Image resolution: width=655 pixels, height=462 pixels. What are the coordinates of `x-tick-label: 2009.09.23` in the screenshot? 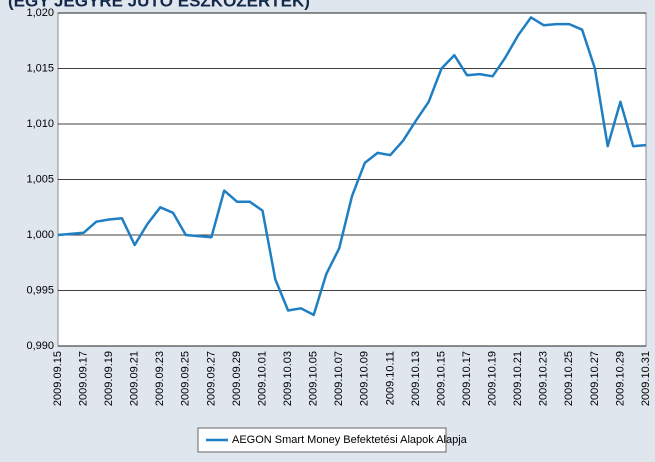 It's located at (160, 378).